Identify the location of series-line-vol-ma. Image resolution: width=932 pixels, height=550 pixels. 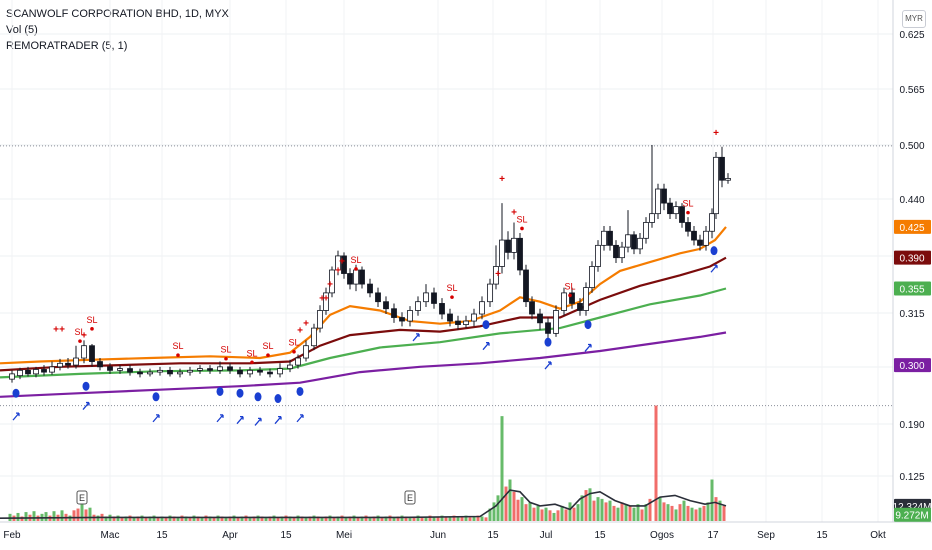
(363, 504).